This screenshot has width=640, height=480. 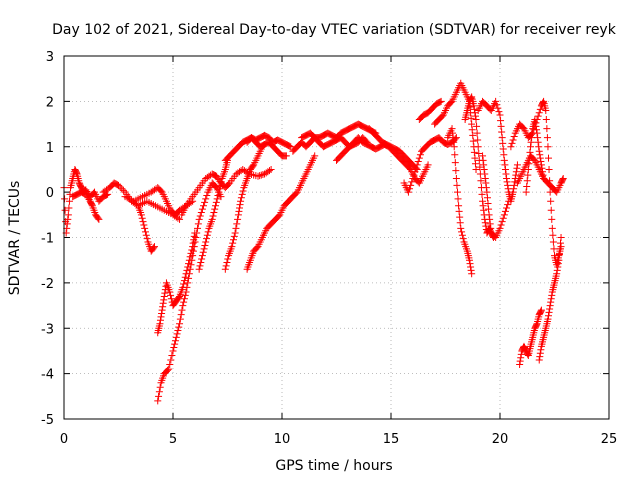 I want to click on y-tick-label: 2, so click(x=50, y=102).